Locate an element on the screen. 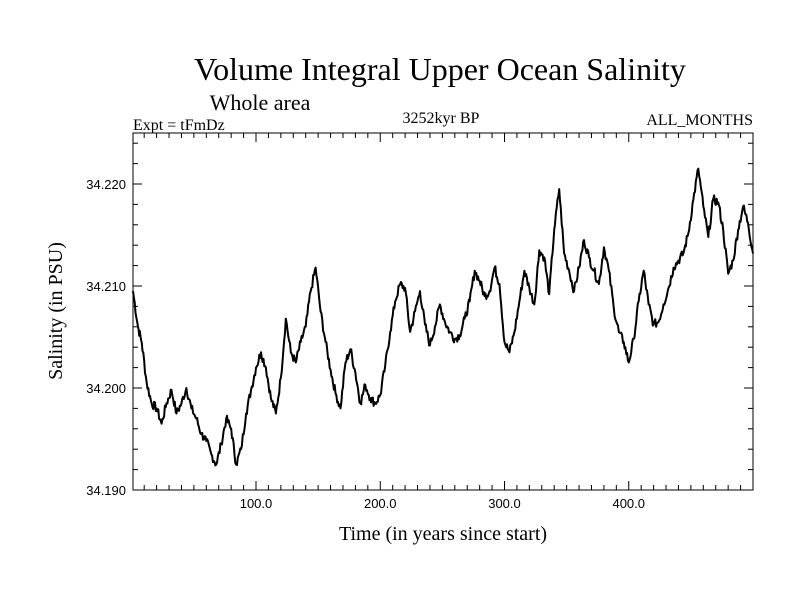  y-tick-label: 34.190 is located at coordinates (106, 490).